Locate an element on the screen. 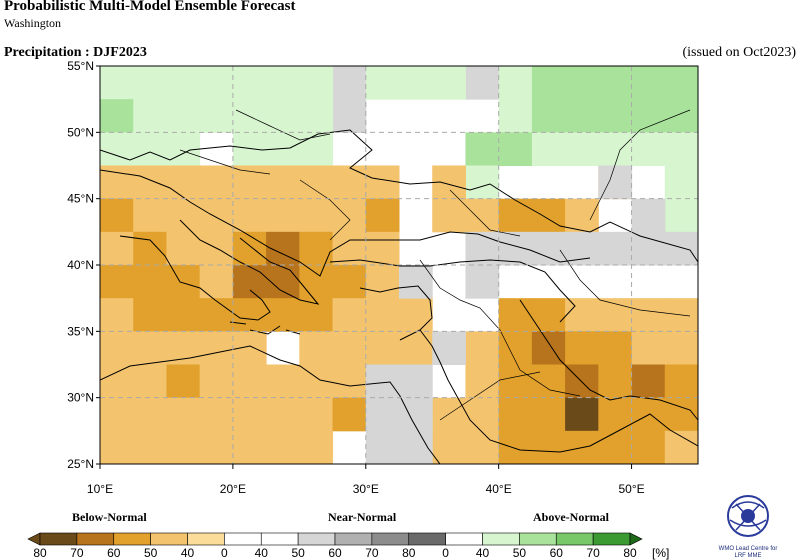  lat-tick-label: 50°N is located at coordinates (80, 132).